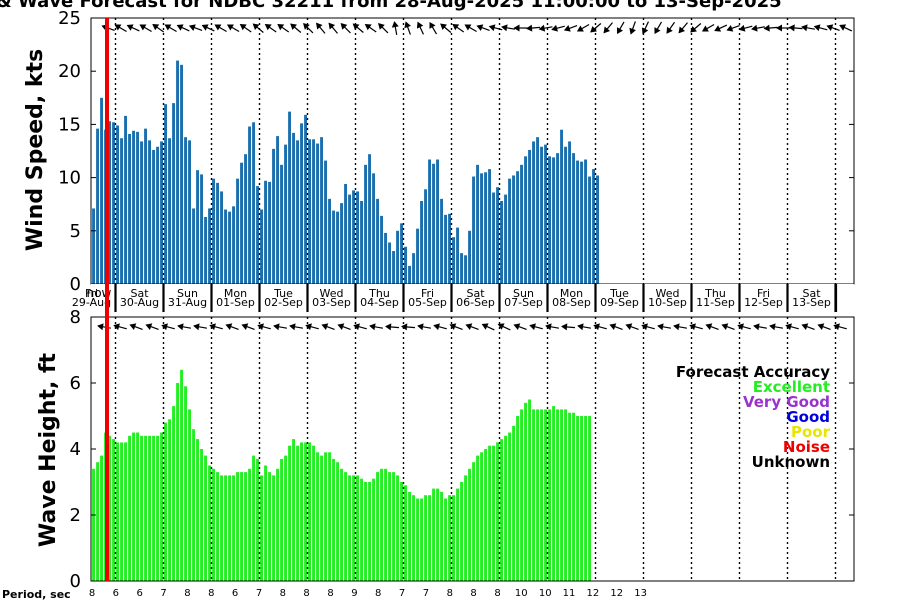 This screenshot has height=600, width=900. I want to click on day-name-label: Sun, so click(523, 293).